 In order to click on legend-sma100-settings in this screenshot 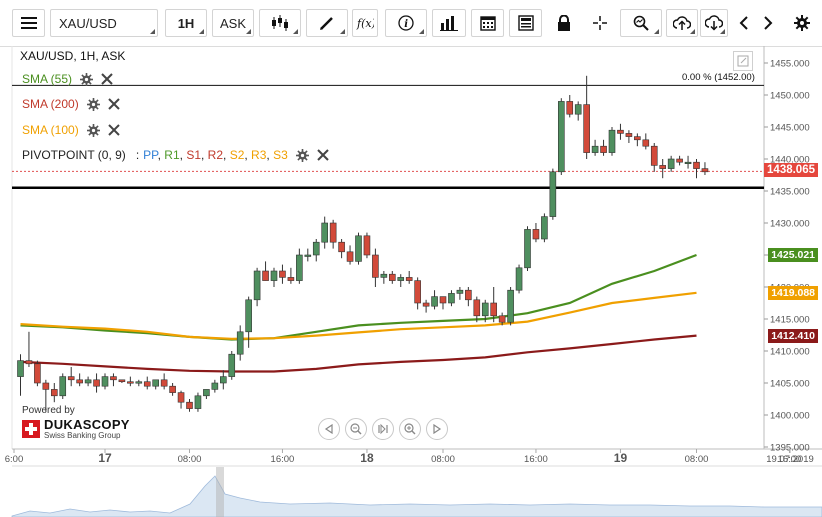, I will do `click(93, 130)`.